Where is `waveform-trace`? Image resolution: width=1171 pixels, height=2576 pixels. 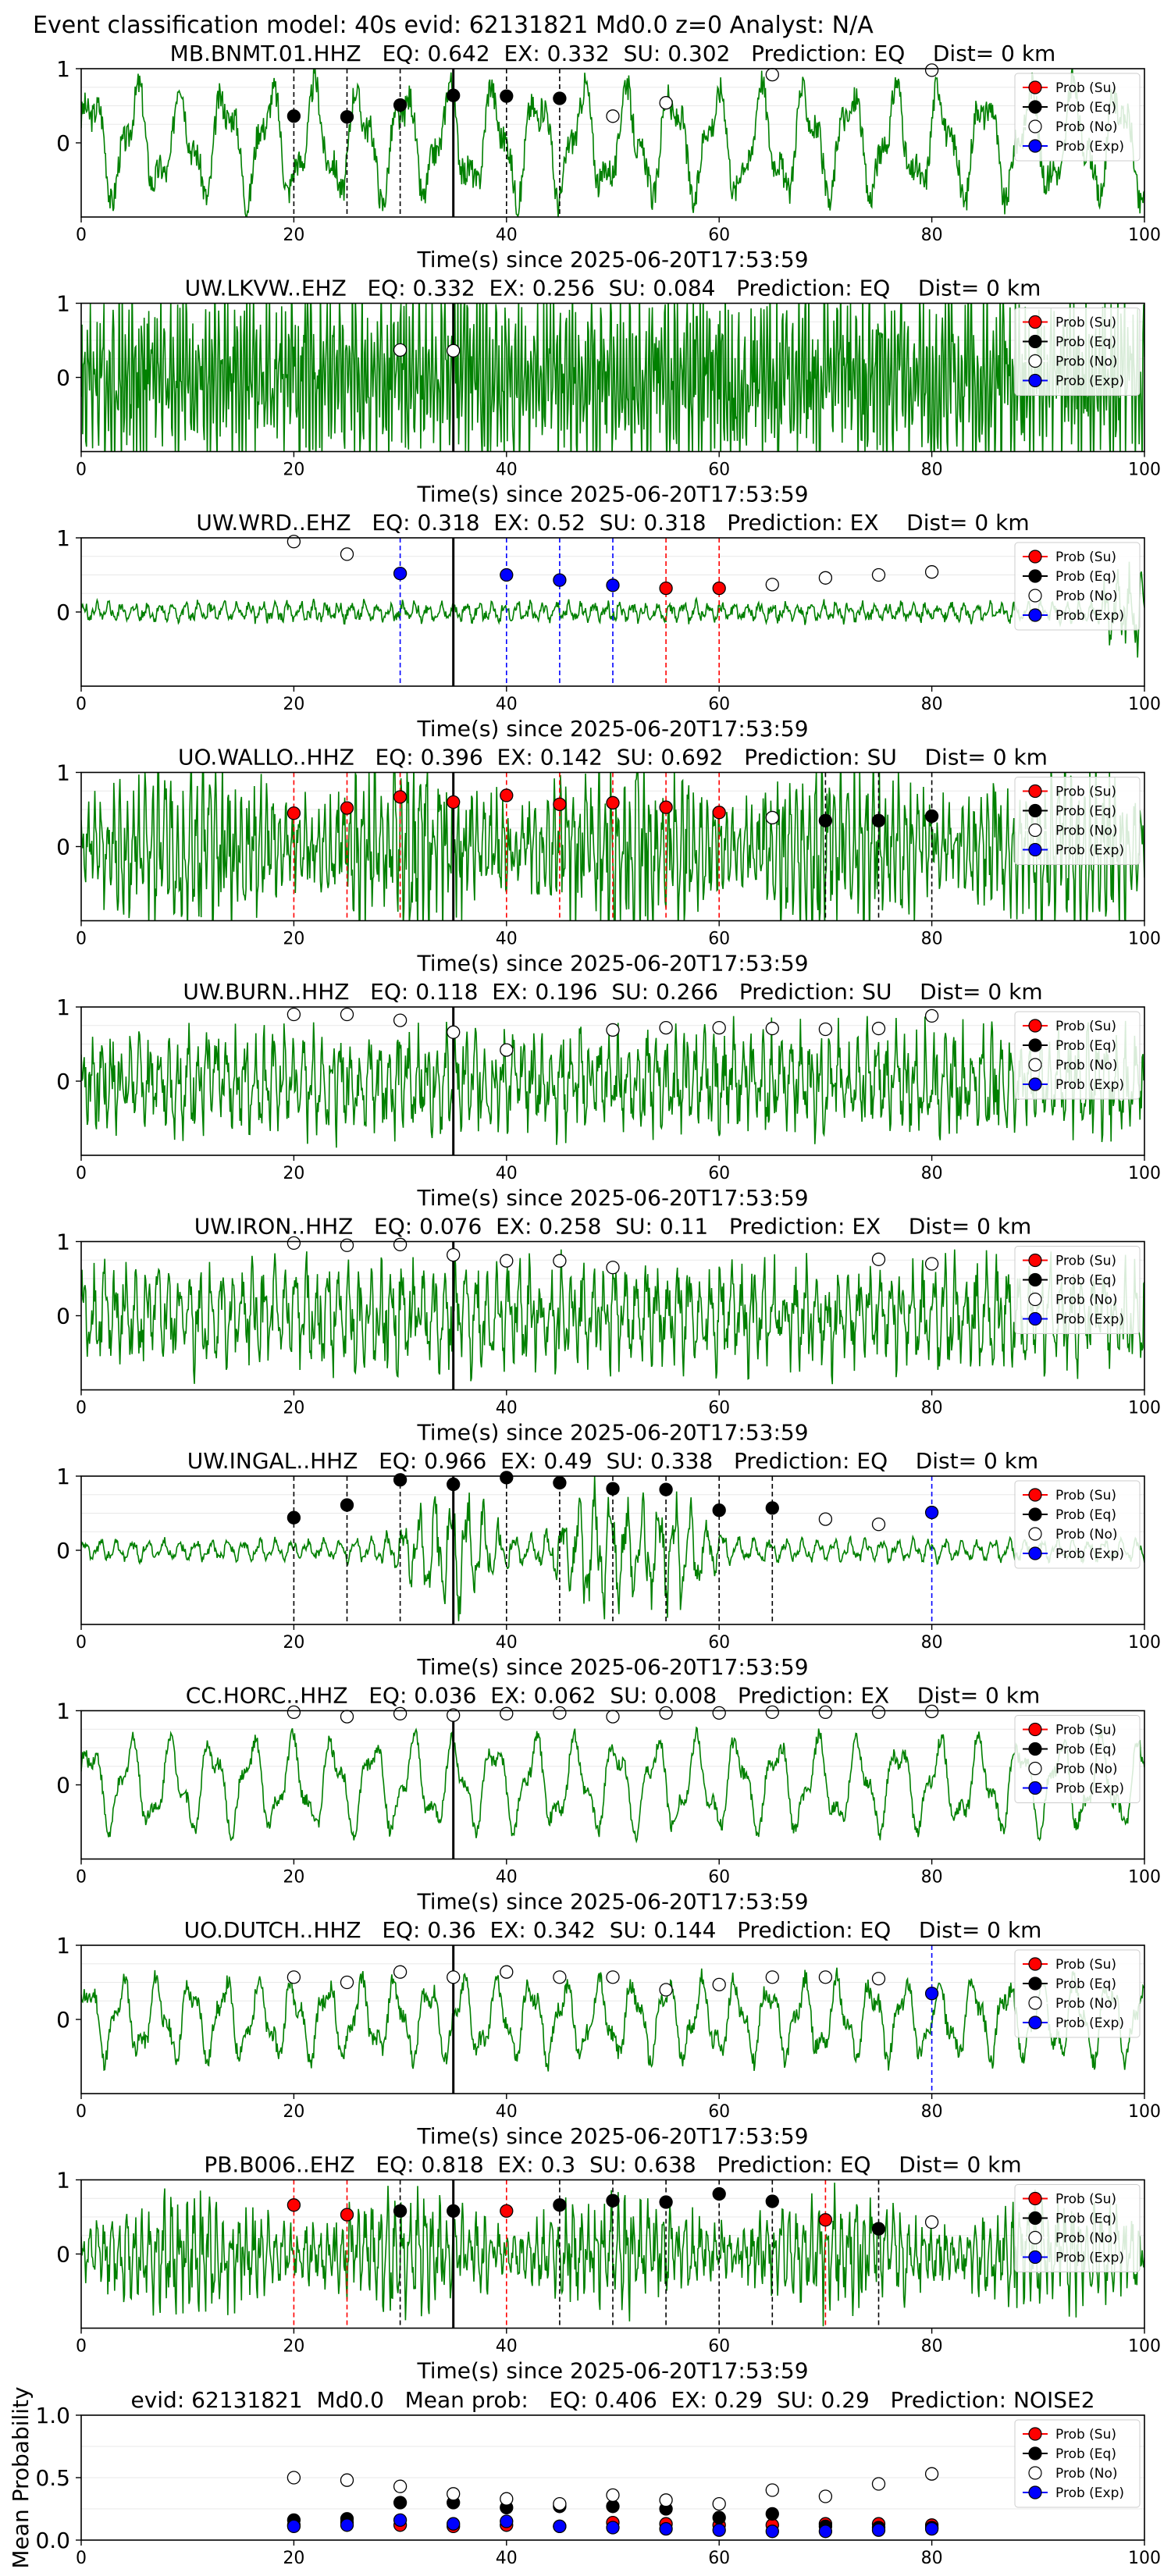 waveform-trace is located at coordinates (612, 143).